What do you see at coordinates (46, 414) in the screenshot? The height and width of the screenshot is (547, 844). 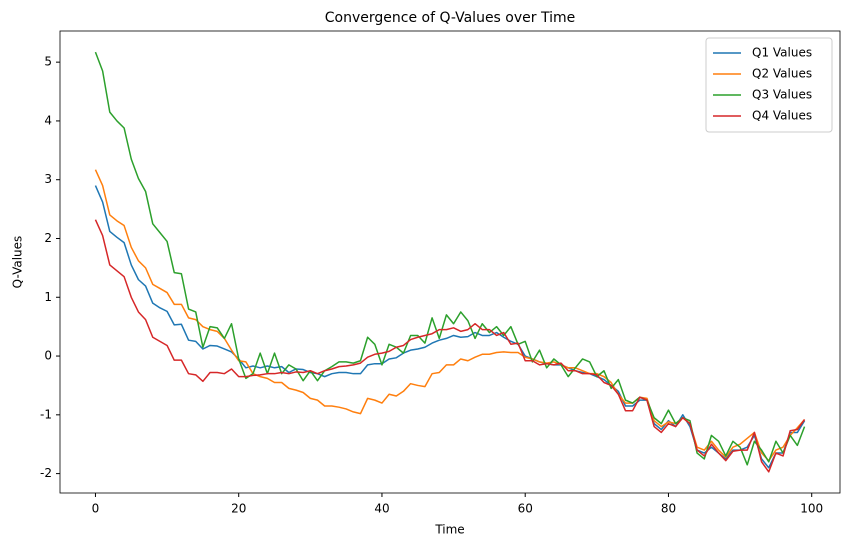 I see `y-tick-label: -1` at bounding box center [46, 414].